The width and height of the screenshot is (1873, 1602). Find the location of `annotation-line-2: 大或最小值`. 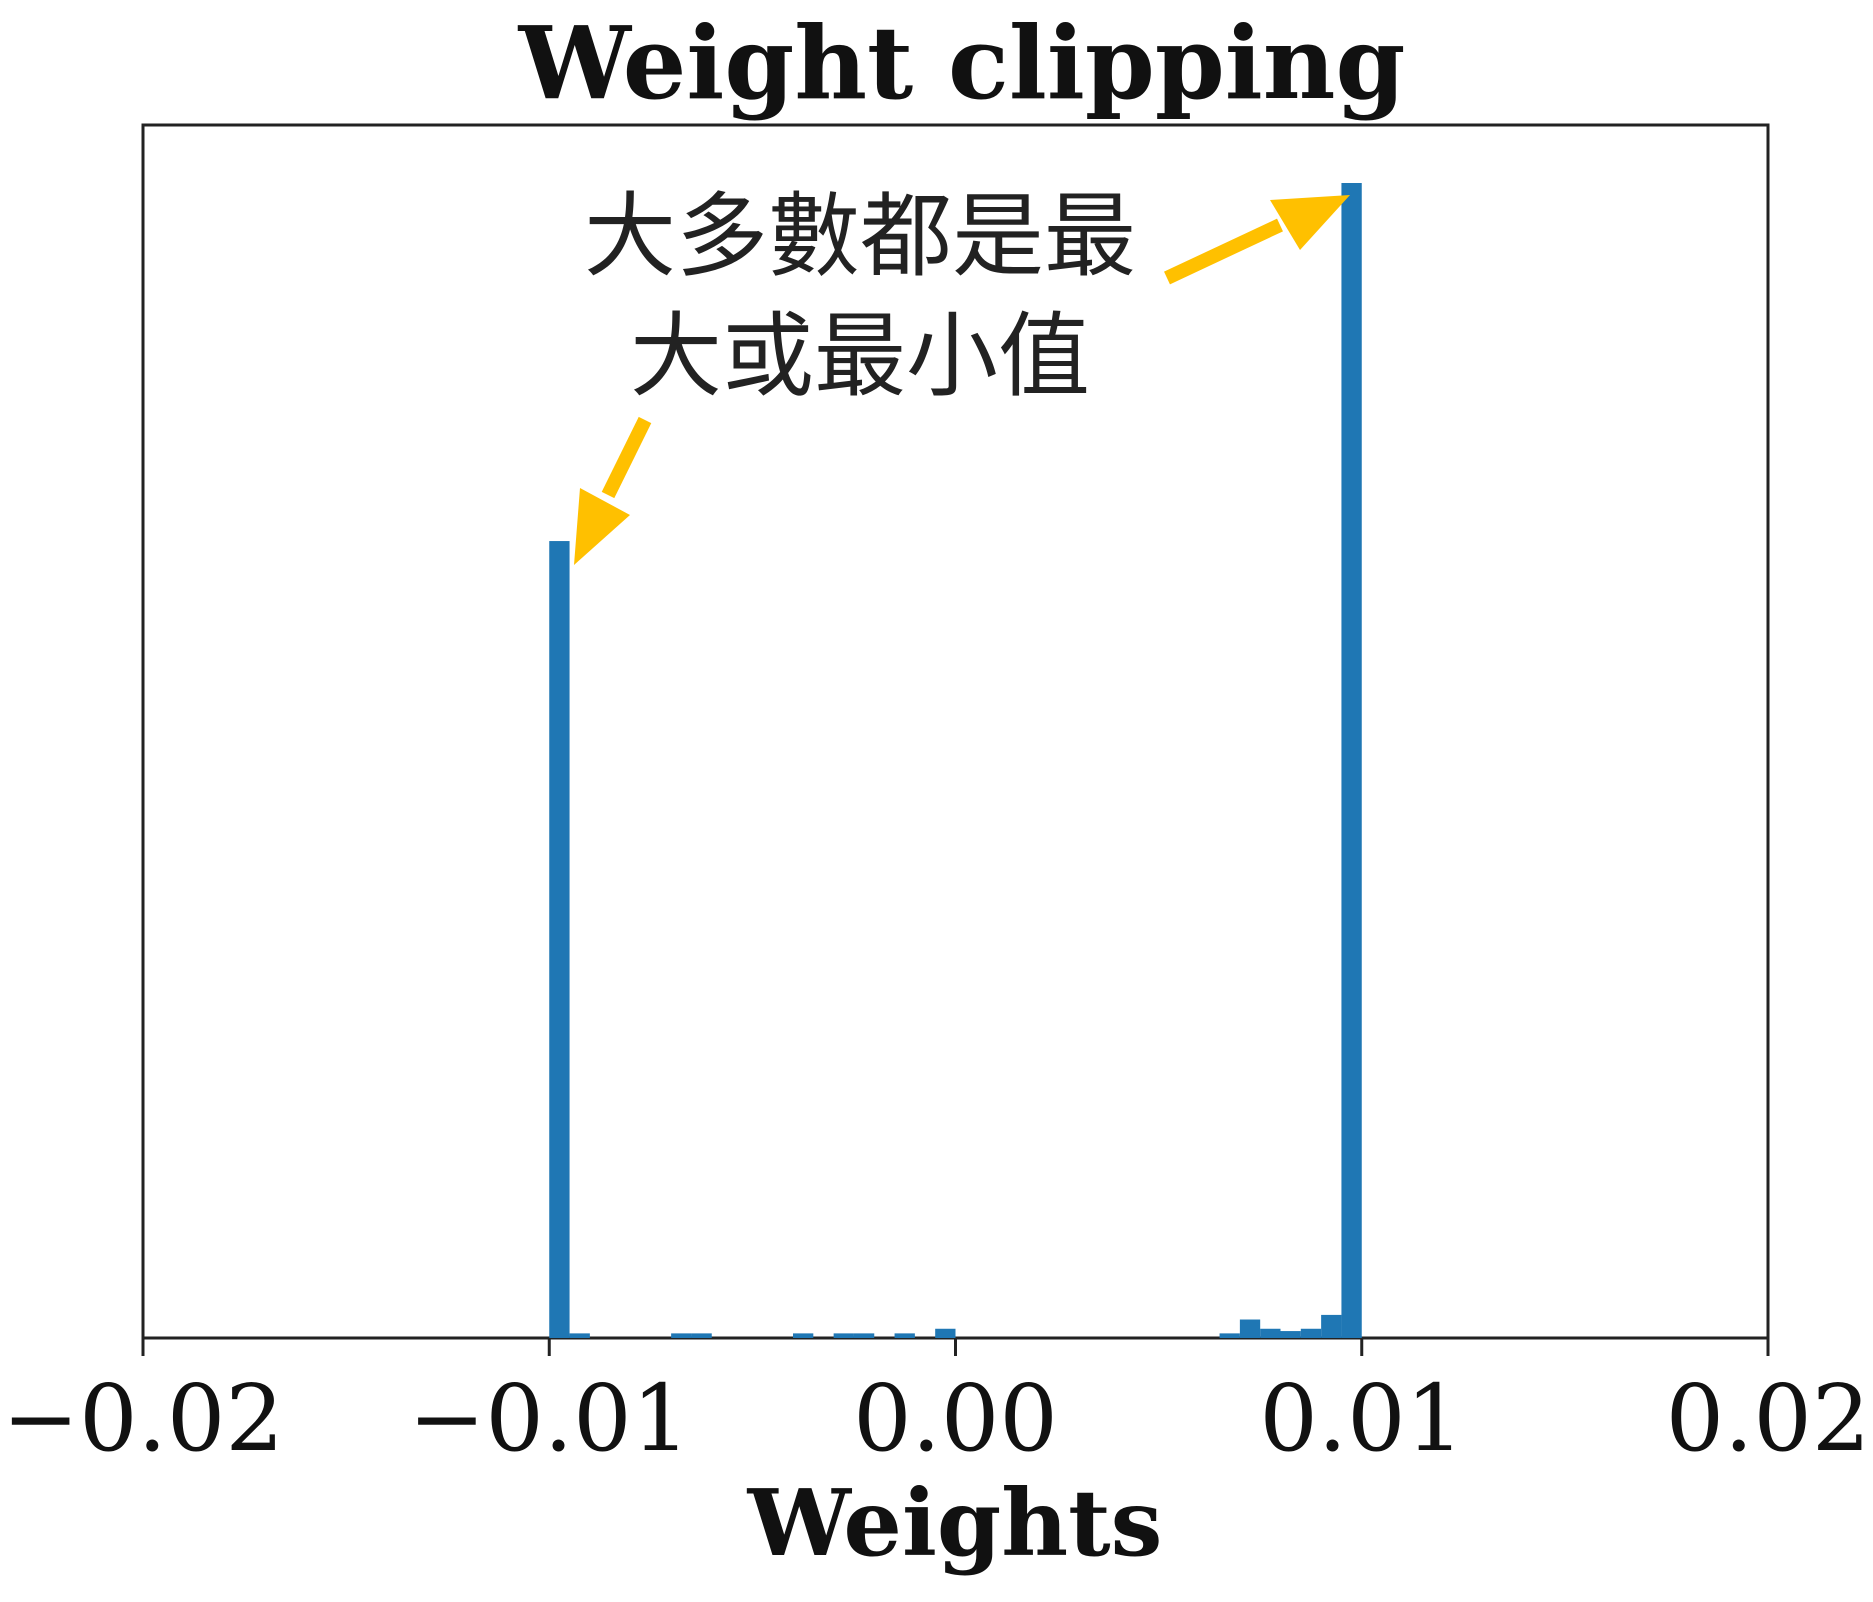

annotation-line-2: 大或最小值 is located at coordinates (860, 356).